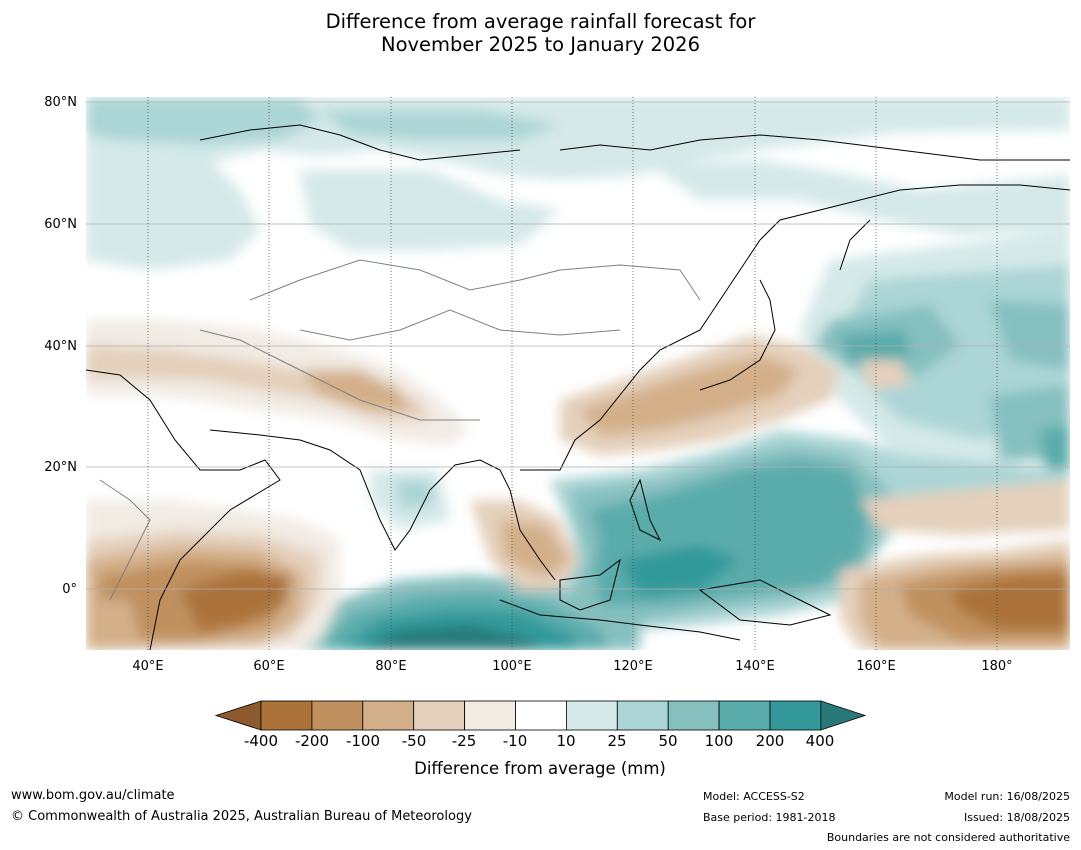 The height and width of the screenshot is (850, 1081). I want to click on colorbar-extend-low, so click(238, 715).